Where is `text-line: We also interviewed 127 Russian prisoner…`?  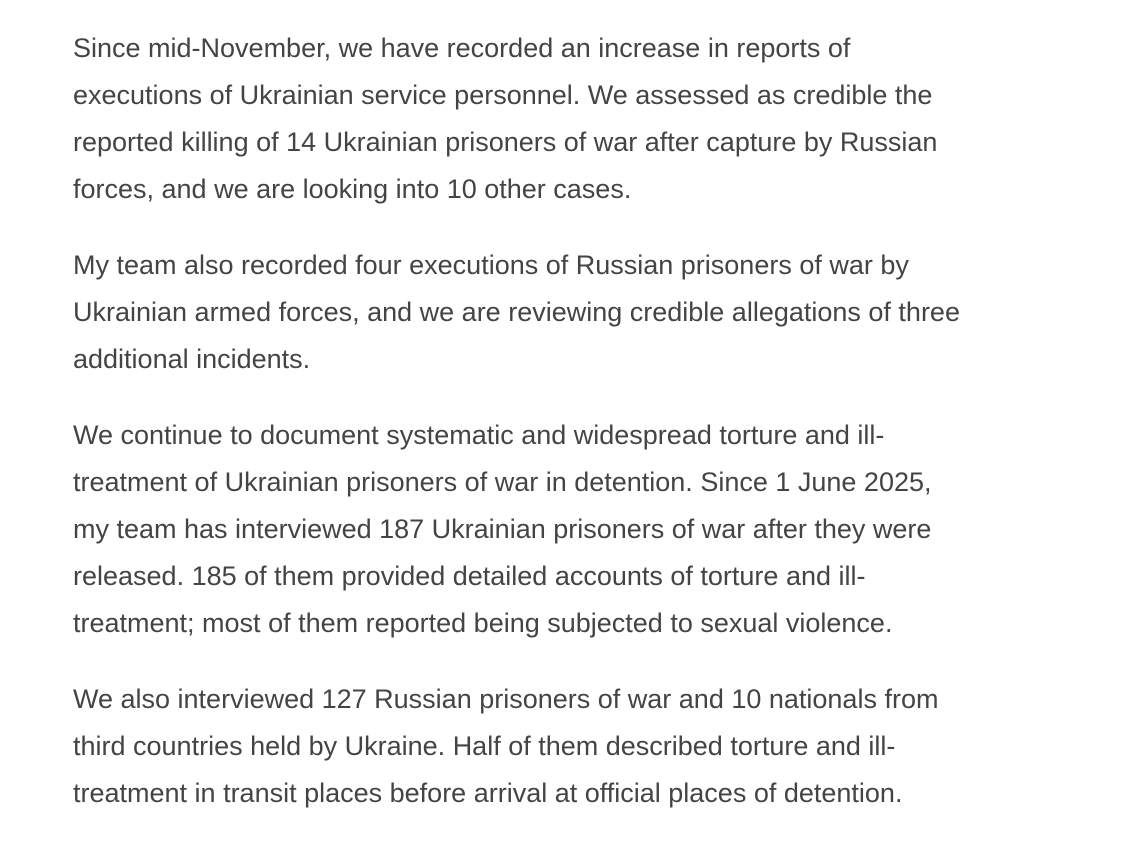
text-line: We also interviewed 127 Russian prisoner… is located at coordinates (506, 699).